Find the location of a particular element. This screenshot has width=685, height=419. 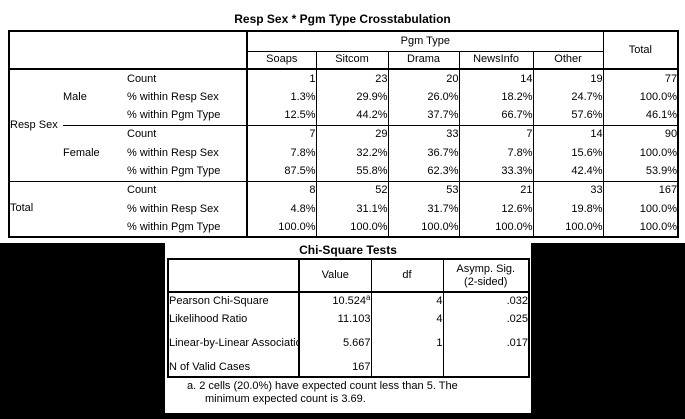

col-header-sig: Asymp. Sig. (2-sided) is located at coordinates (485, 276).